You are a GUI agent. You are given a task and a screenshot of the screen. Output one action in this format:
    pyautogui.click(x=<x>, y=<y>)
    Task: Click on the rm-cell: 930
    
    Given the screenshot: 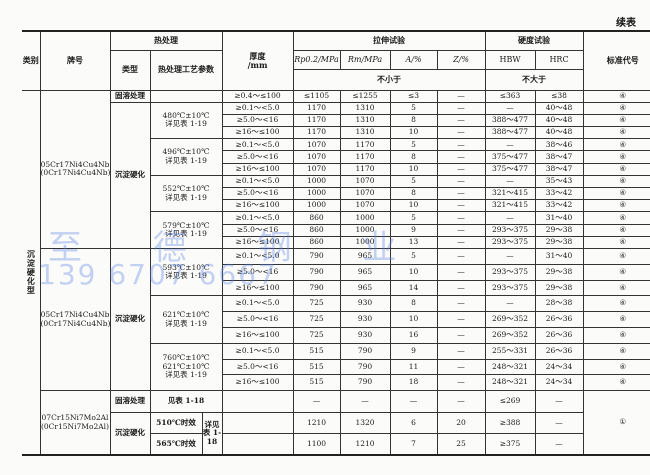 What is the action you would take?
    pyautogui.click(x=365, y=319)
    